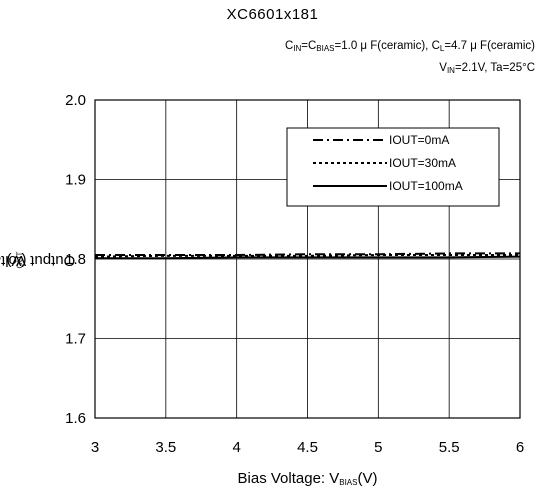 The height and width of the screenshot is (497, 545). Describe the element at coordinates (307, 447) in the screenshot. I see `x-tick-label: 4.5` at that location.